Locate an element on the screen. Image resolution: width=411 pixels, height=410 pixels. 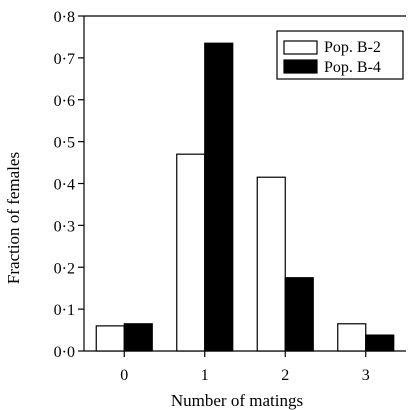
x-tick-label: 3 is located at coordinates (366, 375).